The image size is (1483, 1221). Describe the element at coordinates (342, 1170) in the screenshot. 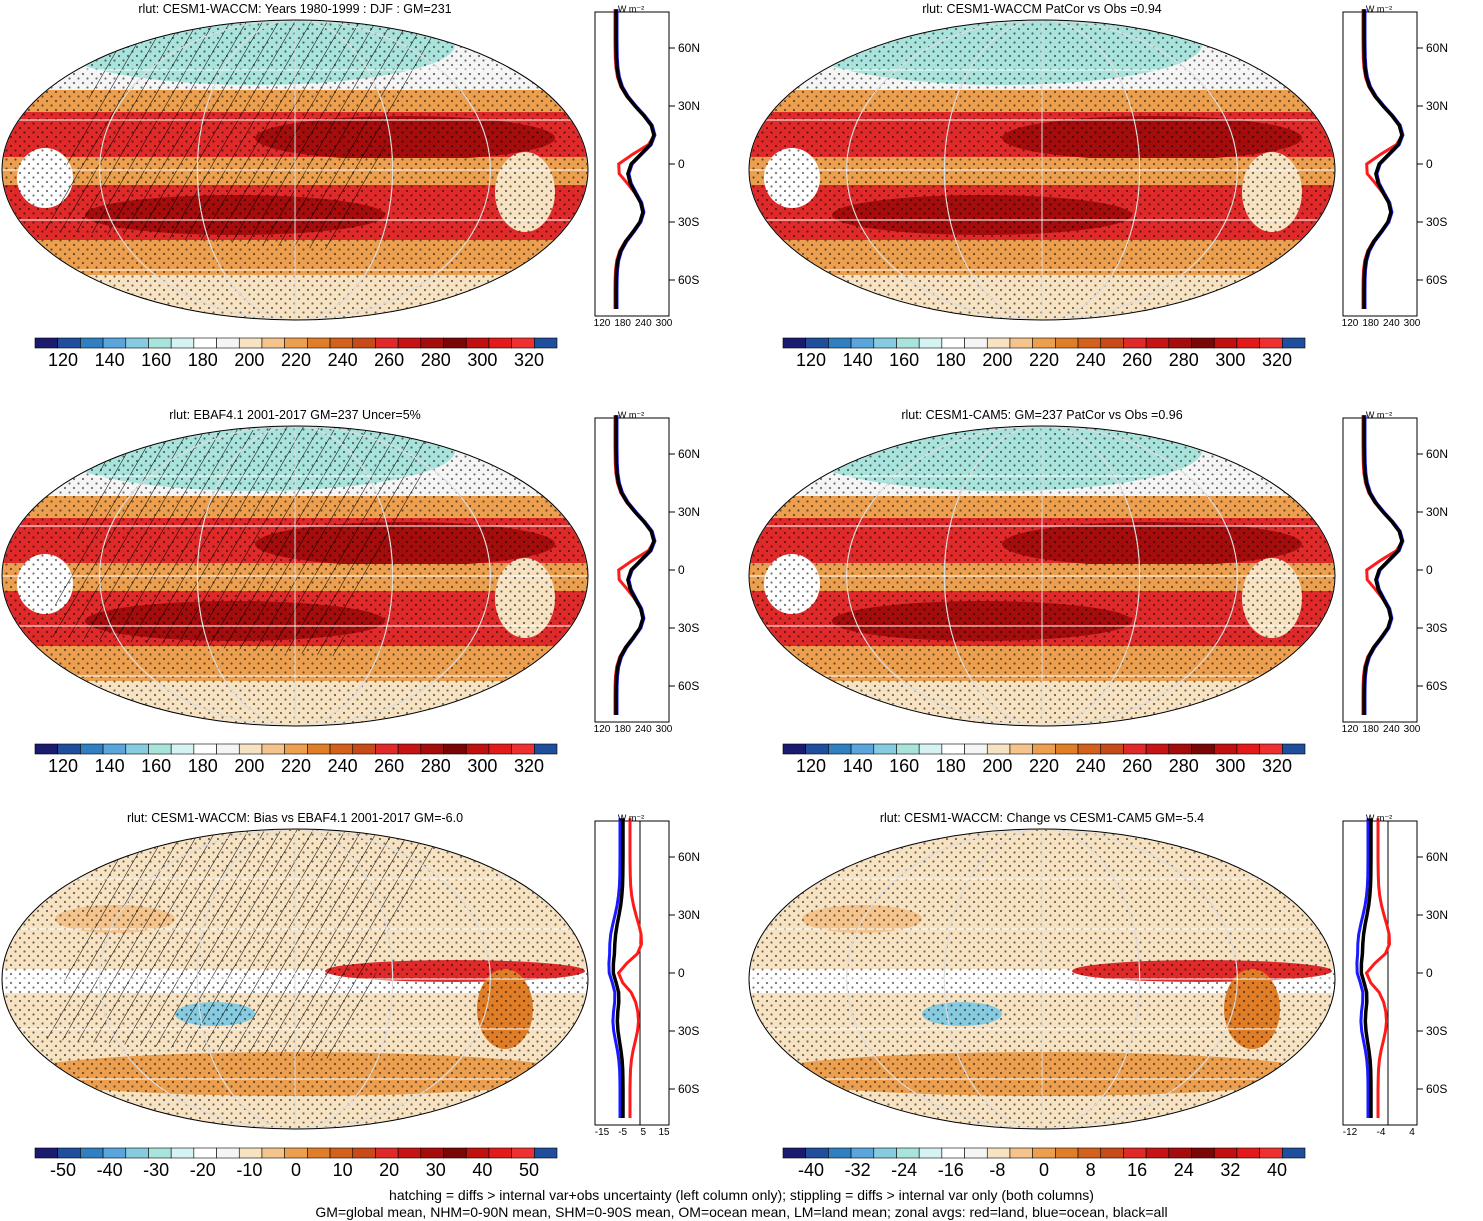

I see `colorbar-label: 10` at that location.